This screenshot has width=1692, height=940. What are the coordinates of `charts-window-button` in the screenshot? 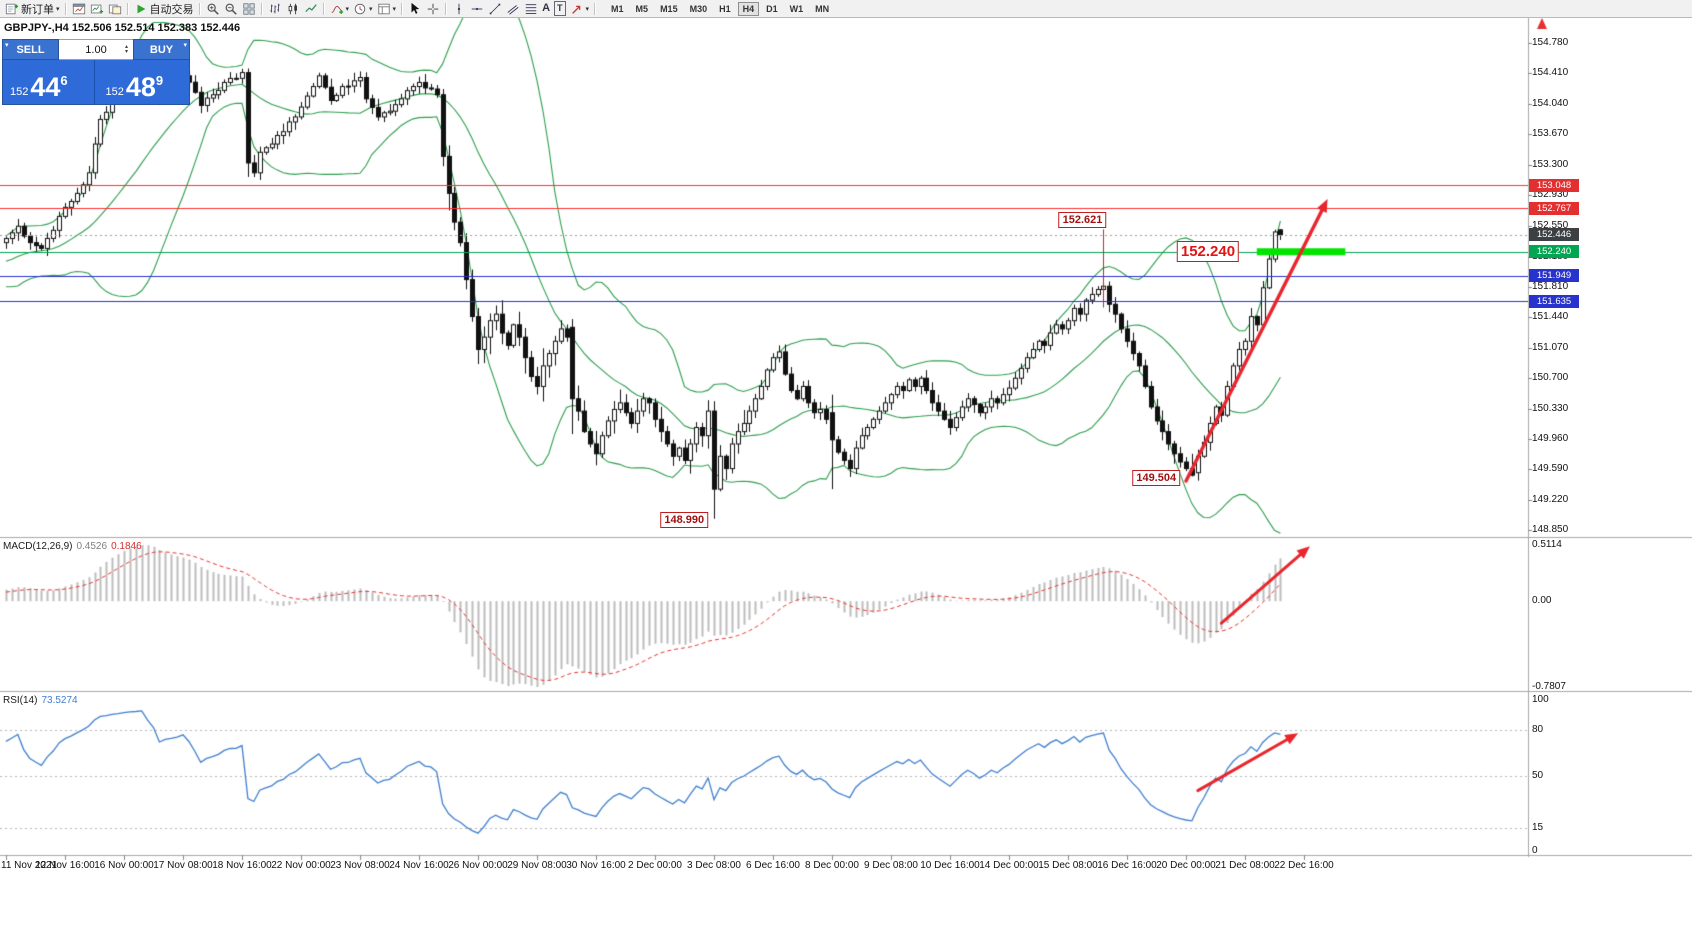 It's located at (79, 8).